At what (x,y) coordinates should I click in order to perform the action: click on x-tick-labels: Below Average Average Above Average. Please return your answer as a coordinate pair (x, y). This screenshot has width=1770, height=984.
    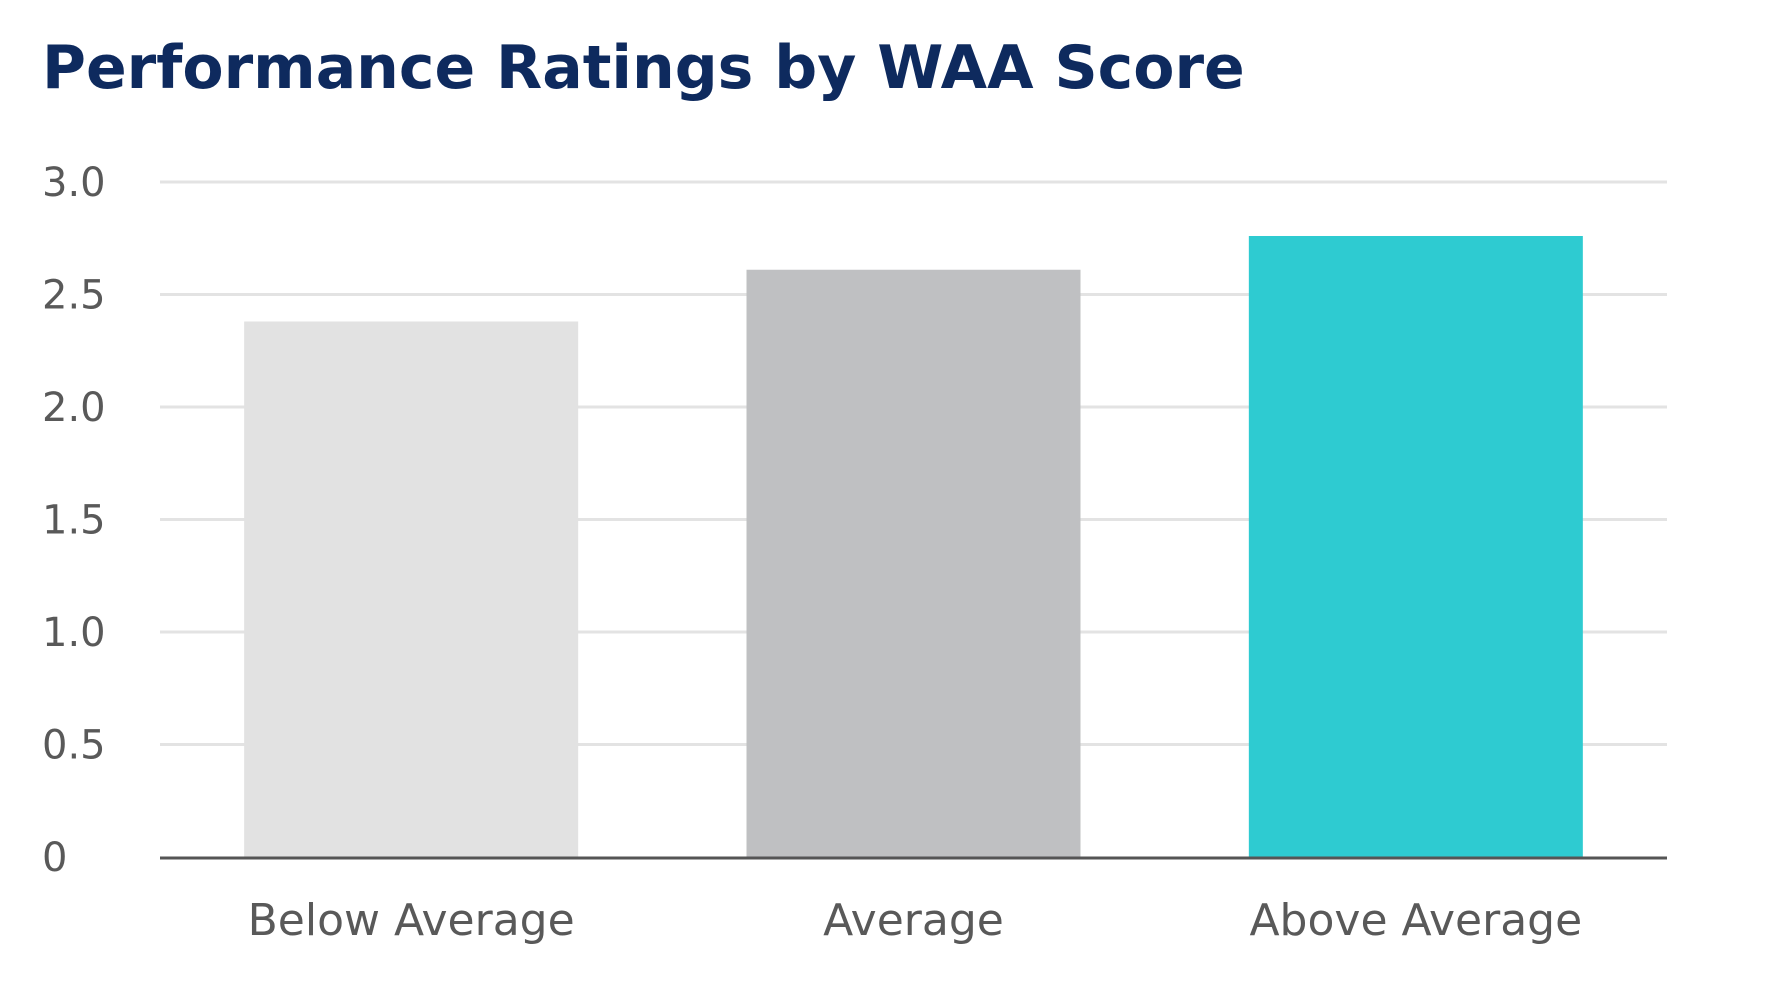
    Looking at the image, I should click on (915, 920).